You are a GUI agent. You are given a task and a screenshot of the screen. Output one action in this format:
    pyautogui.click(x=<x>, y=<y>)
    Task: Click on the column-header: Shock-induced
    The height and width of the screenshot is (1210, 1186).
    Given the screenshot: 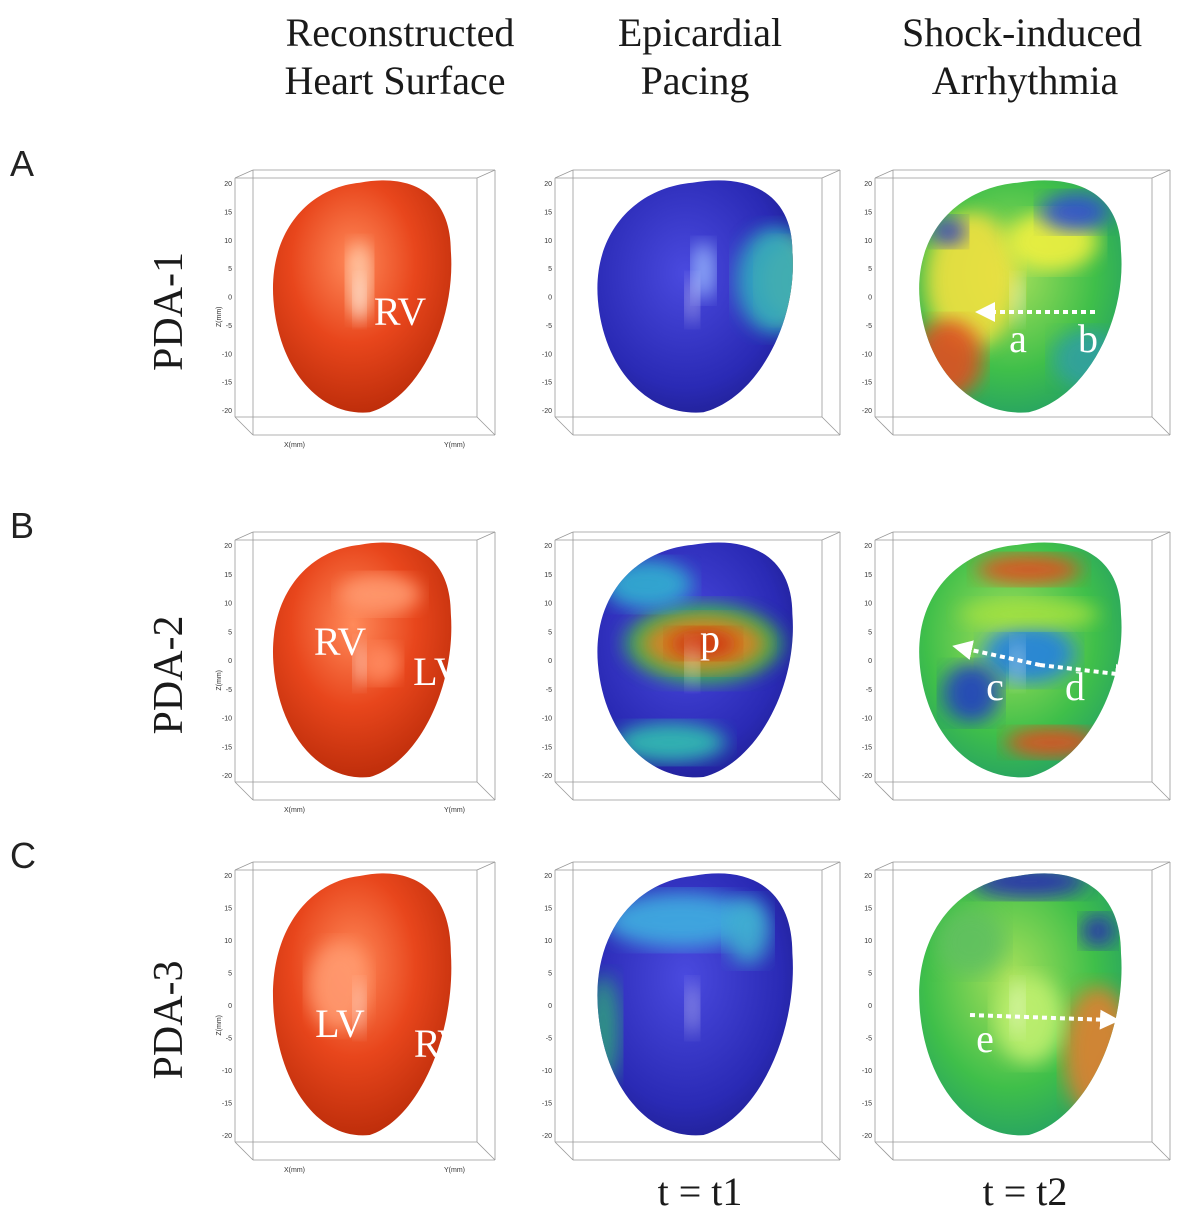 What is the action you would take?
    pyautogui.click(x=1022, y=32)
    